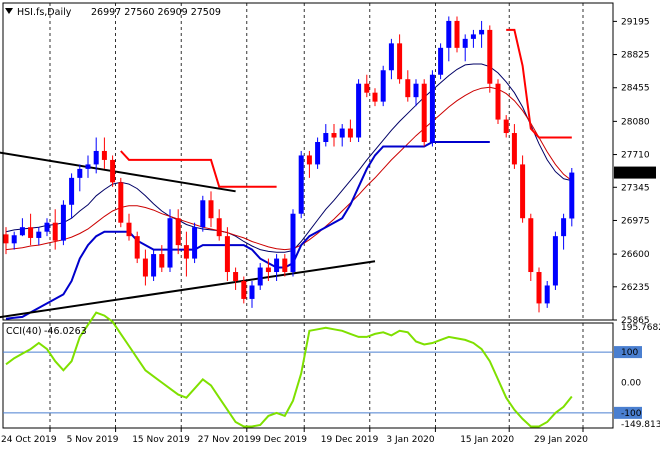 This screenshot has width=660, height=450. Describe the element at coordinates (635, 255) in the screenshot. I see `price-tick-label: 26600` at that location.